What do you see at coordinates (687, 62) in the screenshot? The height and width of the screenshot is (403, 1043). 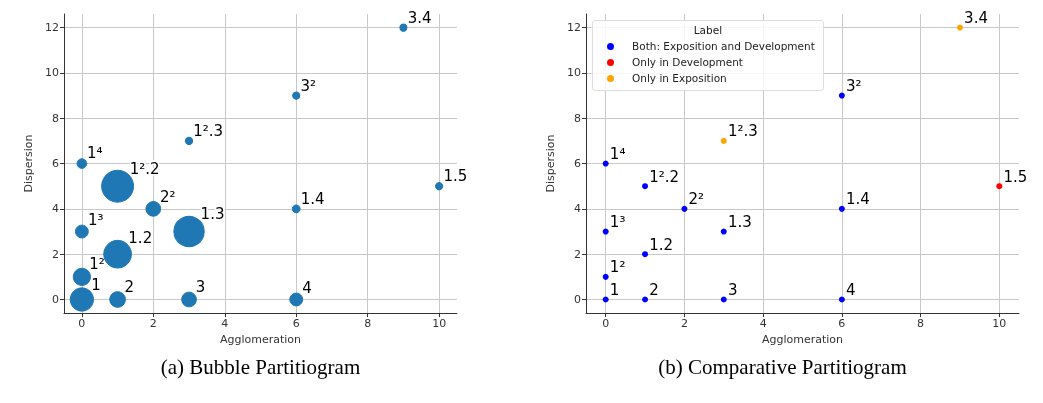 I see `legend-label: Only in Development` at bounding box center [687, 62].